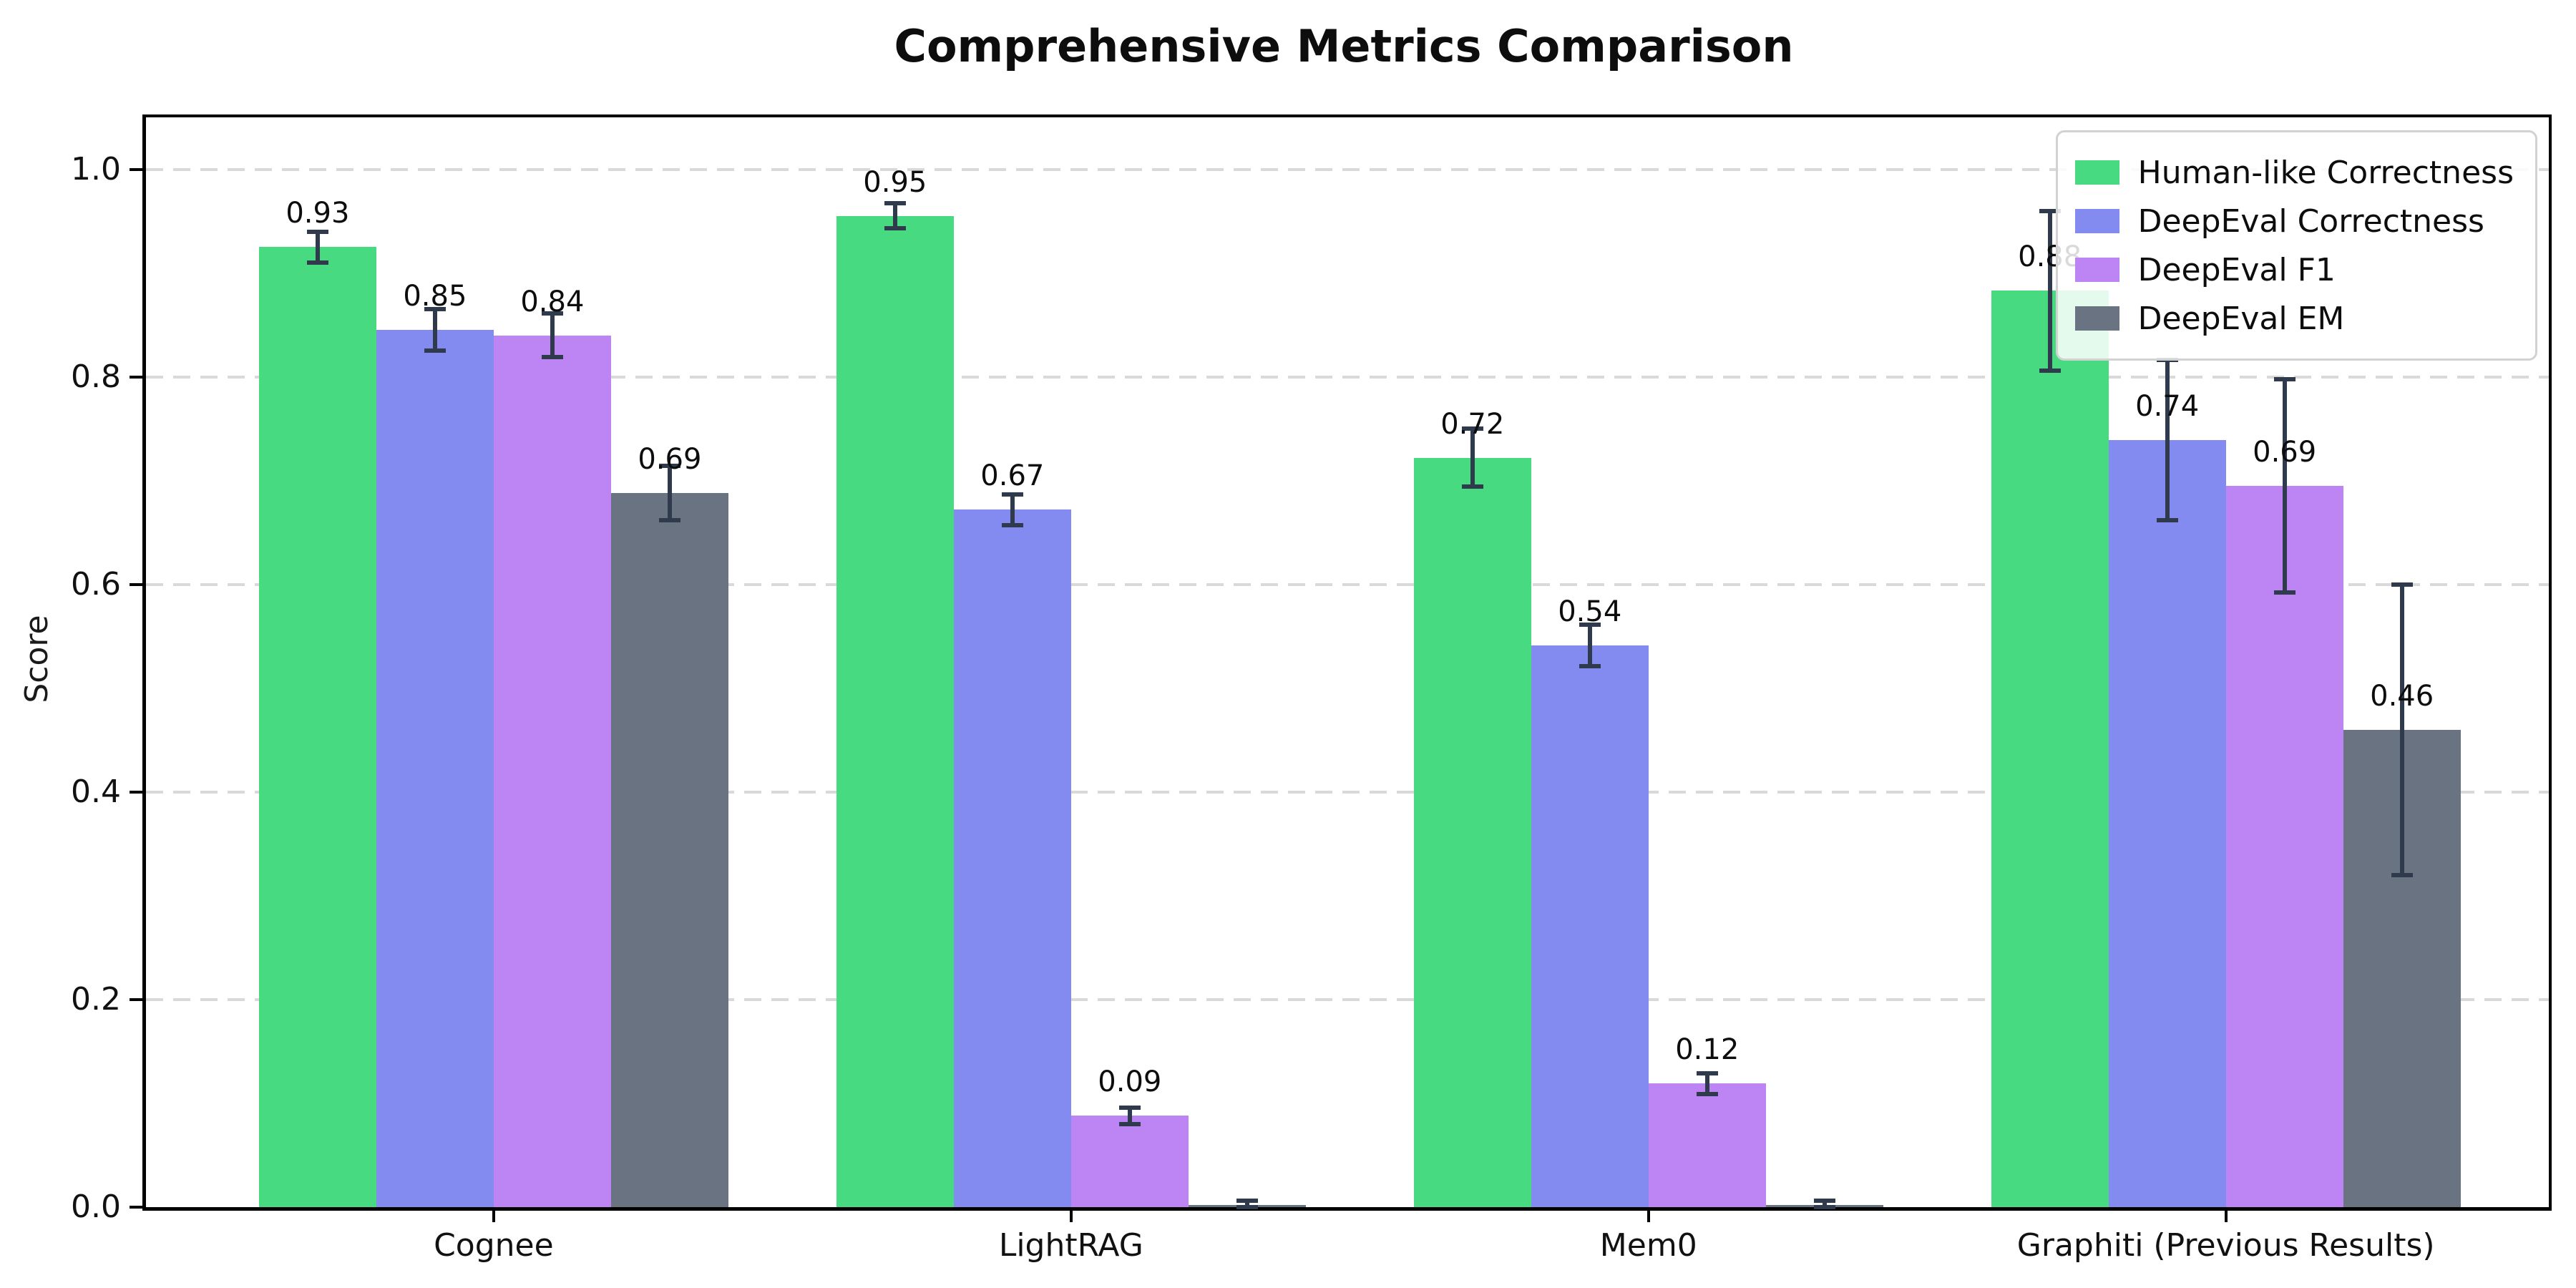  What do you see at coordinates (1012, 858) in the screenshot?
I see `bar-lightrag-deepeval-correctness` at bounding box center [1012, 858].